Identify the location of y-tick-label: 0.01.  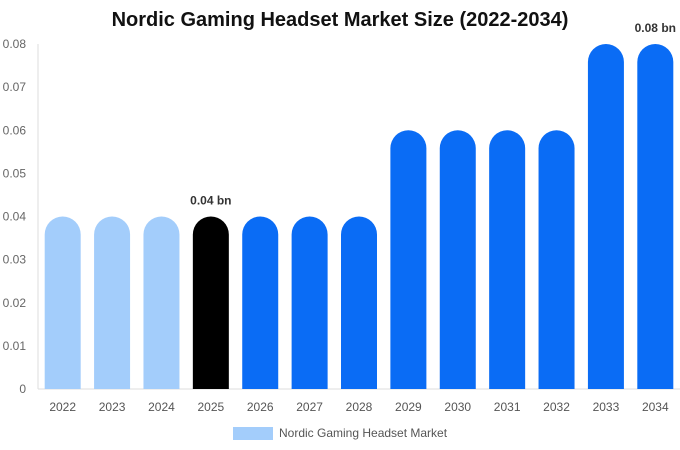
(15, 346).